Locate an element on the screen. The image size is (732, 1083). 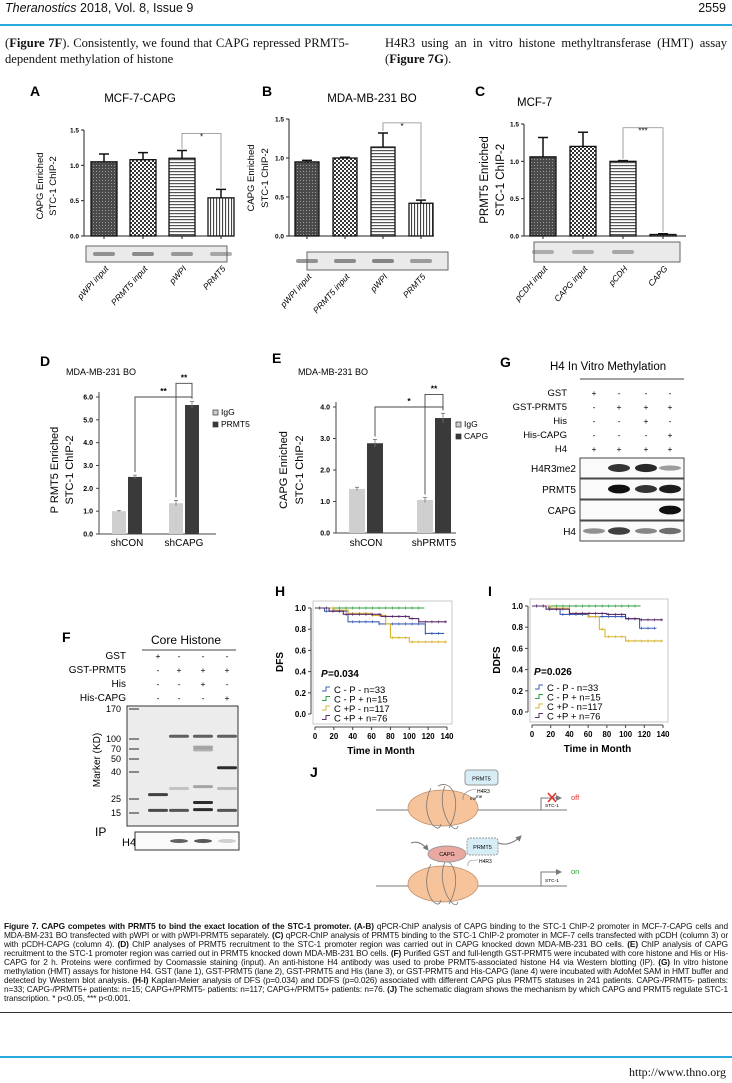
binding-arrow is located at coordinates (419, 846).